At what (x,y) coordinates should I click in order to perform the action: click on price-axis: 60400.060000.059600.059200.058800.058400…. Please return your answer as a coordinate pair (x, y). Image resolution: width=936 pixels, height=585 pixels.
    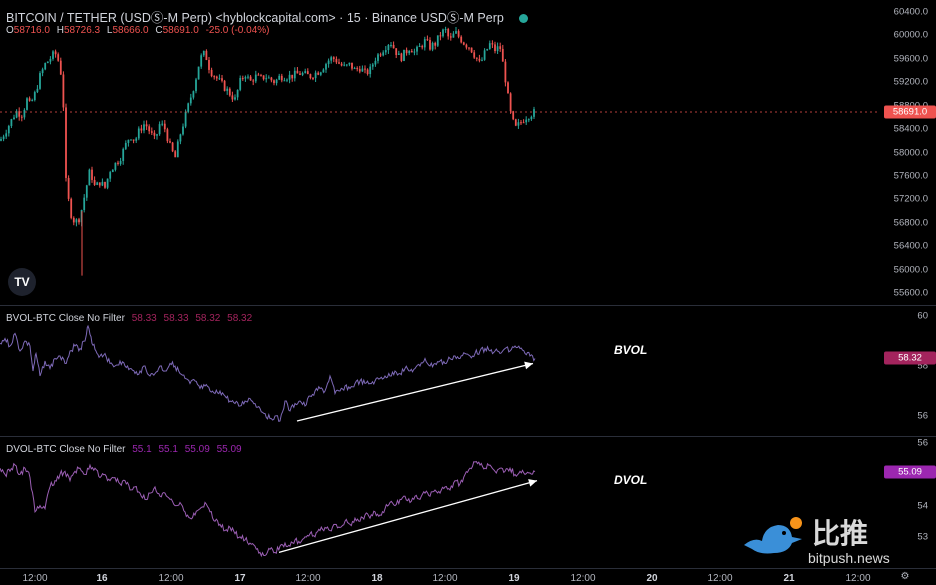
    Looking at the image, I should click on (908, 152).